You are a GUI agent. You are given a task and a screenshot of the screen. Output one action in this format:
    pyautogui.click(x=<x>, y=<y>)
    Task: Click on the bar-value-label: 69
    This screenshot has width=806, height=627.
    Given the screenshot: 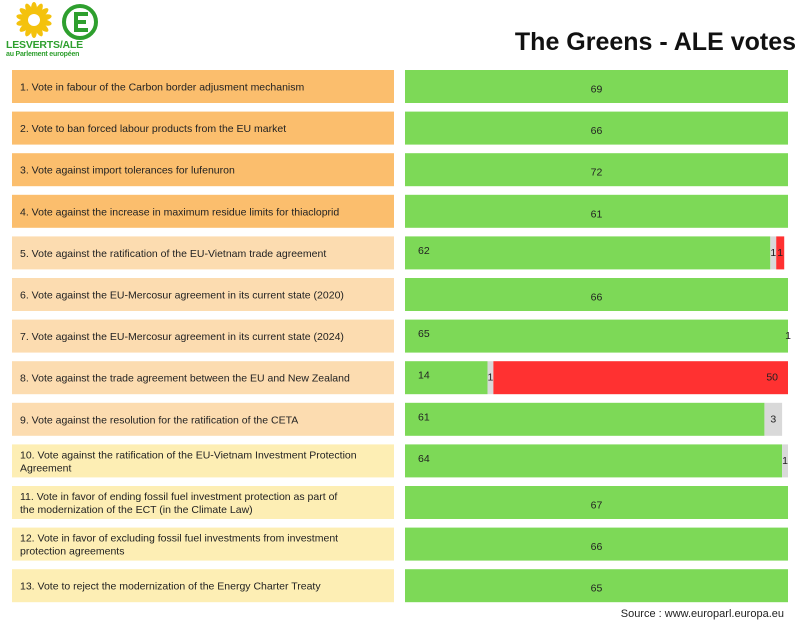 What is the action you would take?
    pyautogui.click(x=597, y=90)
    